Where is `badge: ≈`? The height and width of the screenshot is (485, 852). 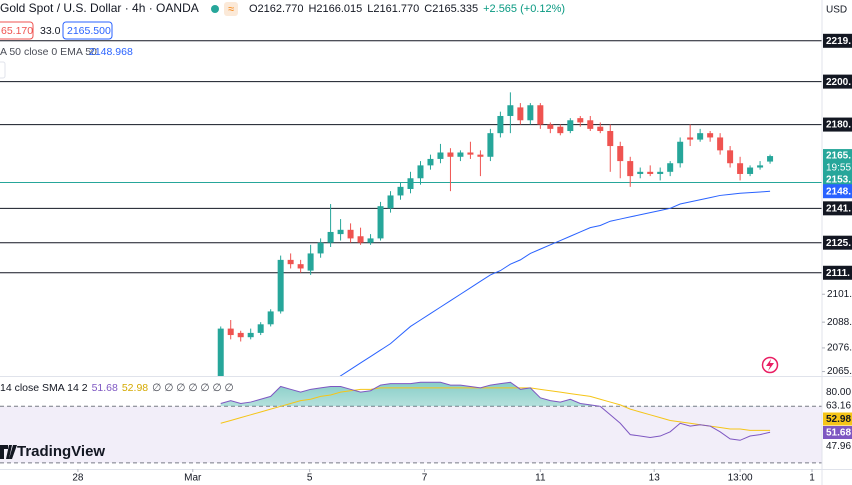 badge: ≈ is located at coordinates (231, 9).